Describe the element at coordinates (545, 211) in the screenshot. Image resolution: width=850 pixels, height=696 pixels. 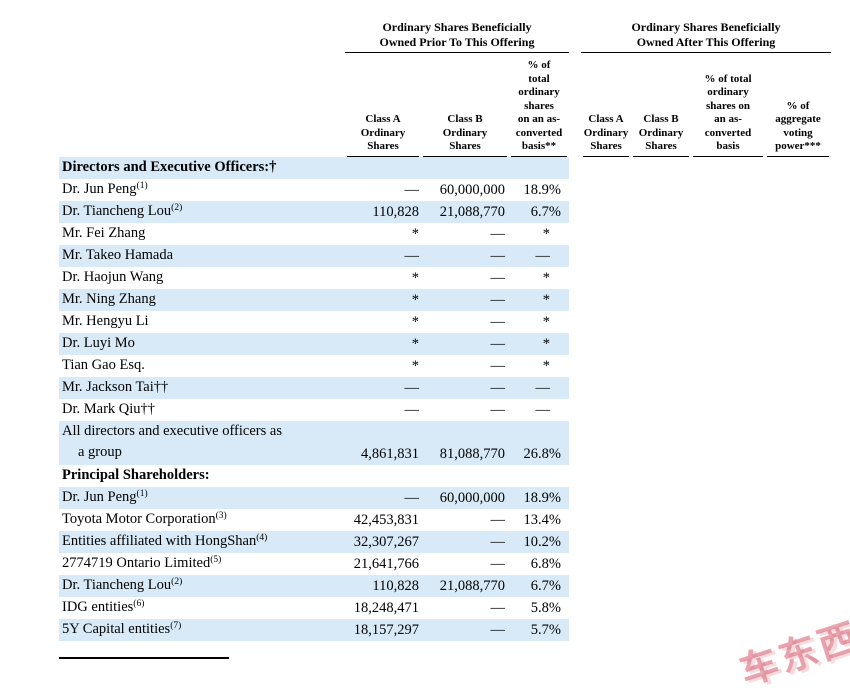
I see `prior-percent-value: 6.7%` at that location.